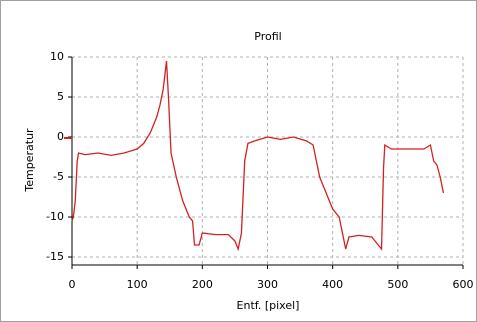 This screenshot has height=322, width=477. Describe the element at coordinates (267, 284) in the screenshot. I see `x-tick-label: 300` at that location.